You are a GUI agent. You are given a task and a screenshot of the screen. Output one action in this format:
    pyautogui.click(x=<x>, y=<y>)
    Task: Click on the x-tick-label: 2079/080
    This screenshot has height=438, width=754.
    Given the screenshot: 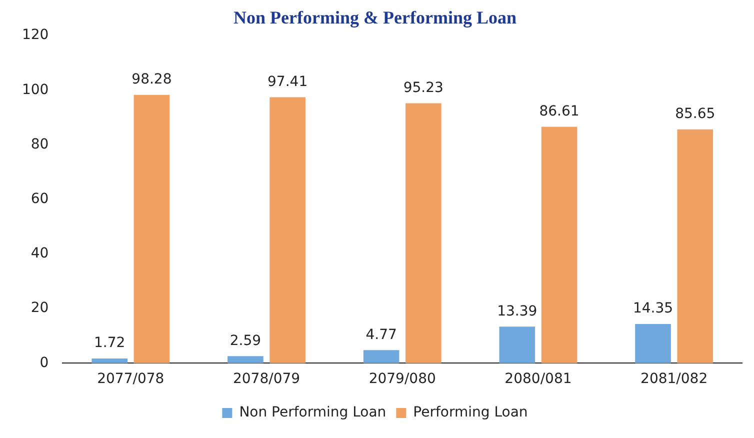 What is the action you would take?
    pyautogui.click(x=402, y=379)
    